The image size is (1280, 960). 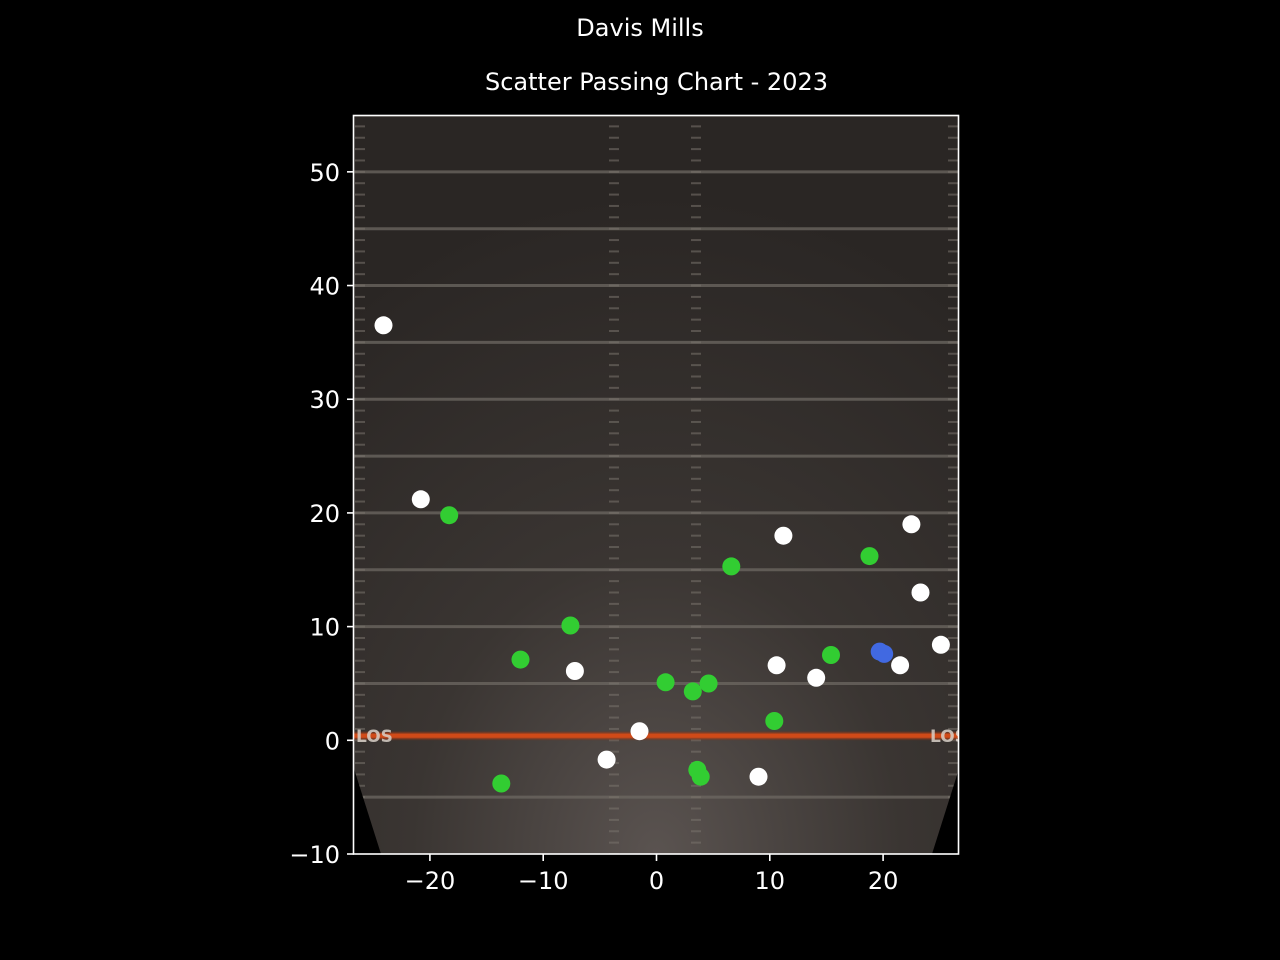 What do you see at coordinates (948, 737) in the screenshot?
I see `los-marker-right: LOS` at bounding box center [948, 737].